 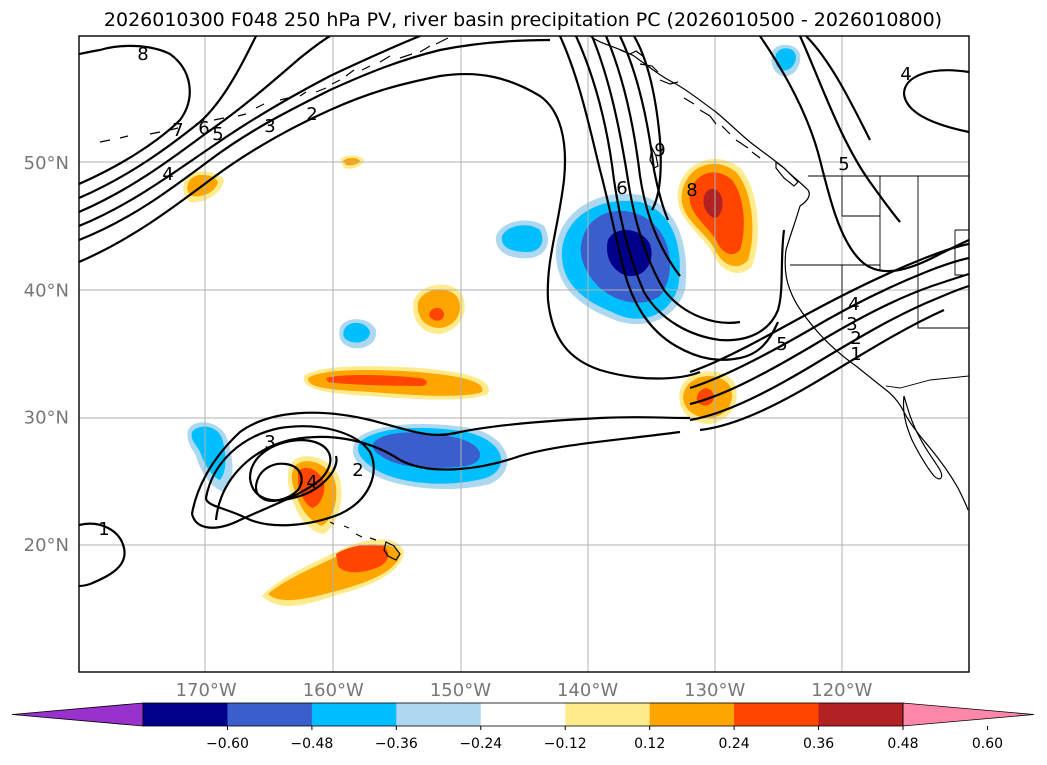 What do you see at coordinates (364, 69) in the screenshot?
I see `aleutian-arc` at bounding box center [364, 69].